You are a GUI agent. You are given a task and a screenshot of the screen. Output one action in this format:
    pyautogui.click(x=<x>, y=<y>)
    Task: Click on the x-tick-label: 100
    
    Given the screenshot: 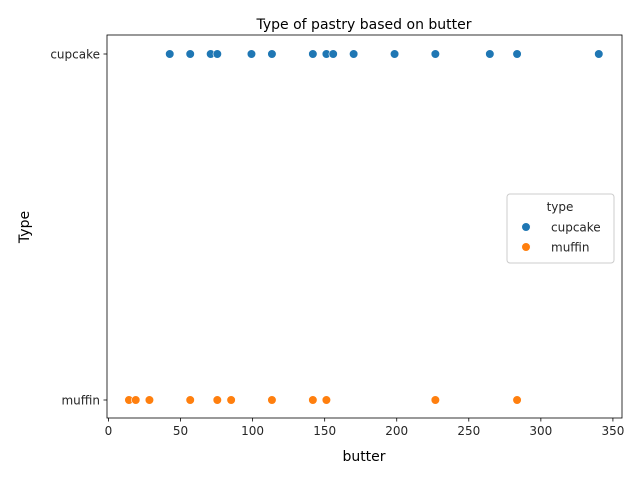 What is the action you would take?
    pyautogui.click(x=252, y=431)
    